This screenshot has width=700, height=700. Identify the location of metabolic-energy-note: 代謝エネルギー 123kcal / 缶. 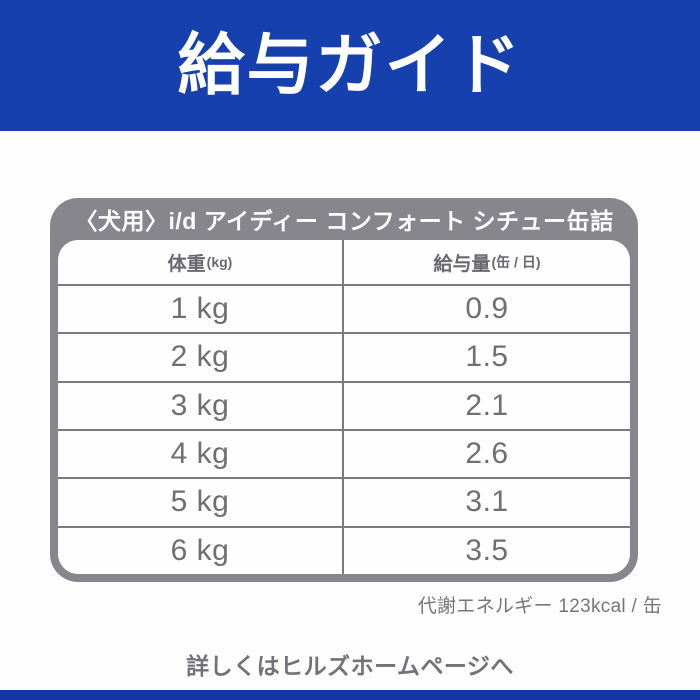
(539, 606).